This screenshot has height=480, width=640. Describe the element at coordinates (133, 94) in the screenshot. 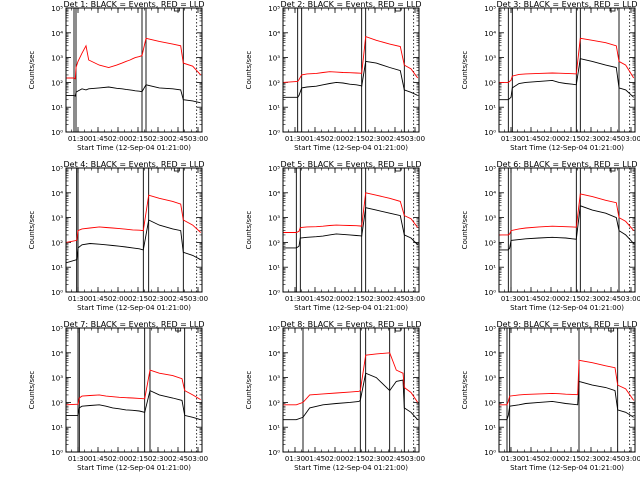

I see `series-line-events` at that location.